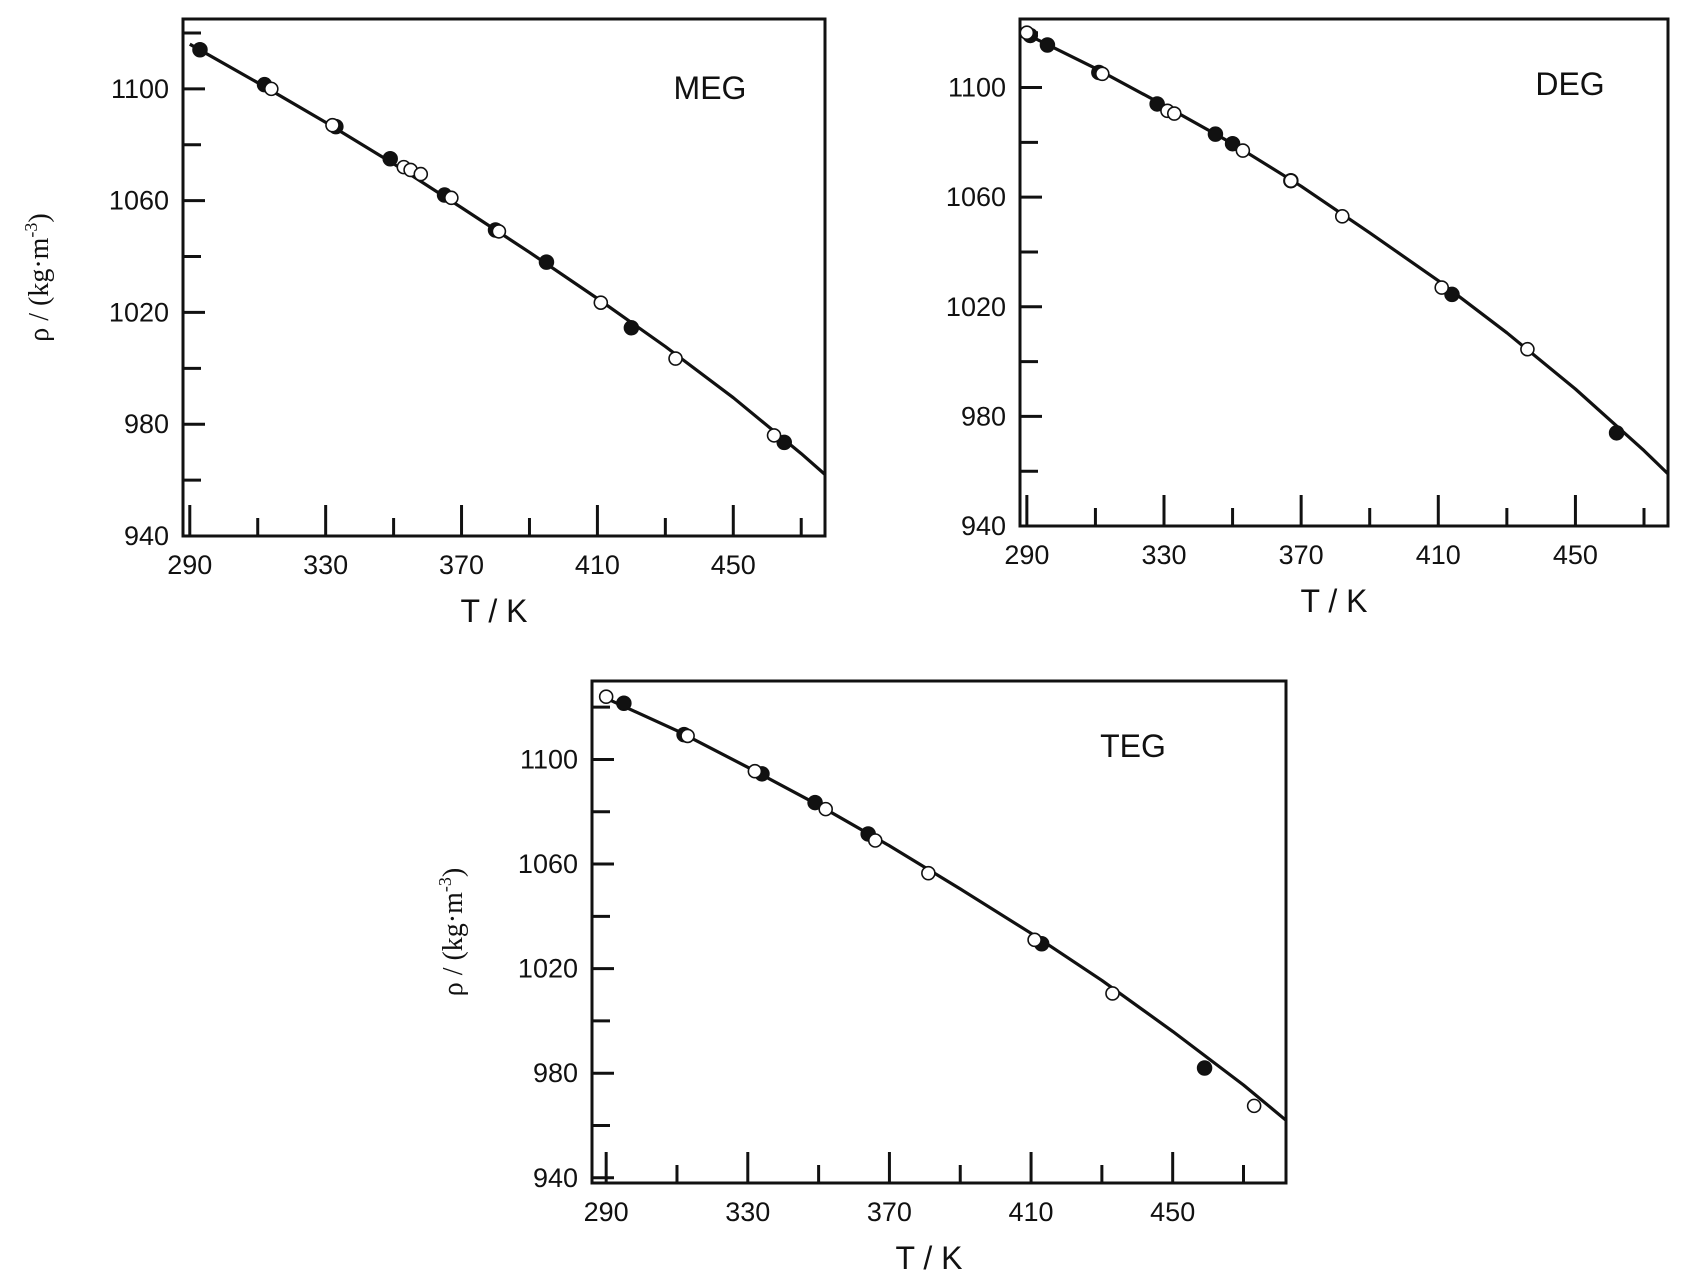 Image resolution: width=1690 pixels, height=1275 pixels. Describe the element at coordinates (710, 88) in the screenshot. I see `panel-title: MEG` at that location.